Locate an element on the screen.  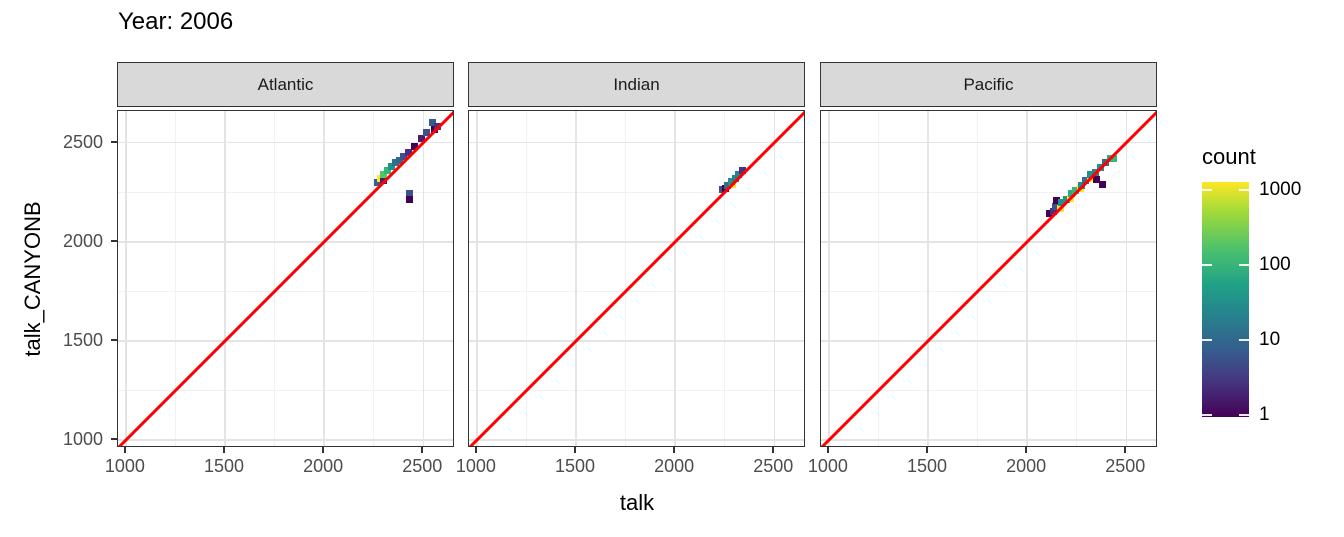
facet-strip-label: Indian is located at coordinates (636, 84).